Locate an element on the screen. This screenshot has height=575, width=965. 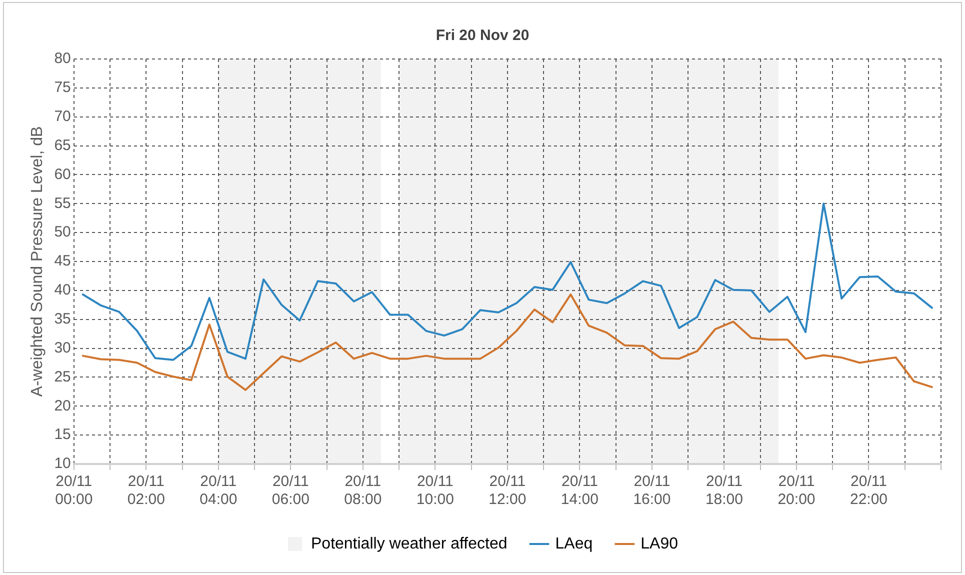
x-tick-label: 20/11 06:00 is located at coordinates (291, 490).